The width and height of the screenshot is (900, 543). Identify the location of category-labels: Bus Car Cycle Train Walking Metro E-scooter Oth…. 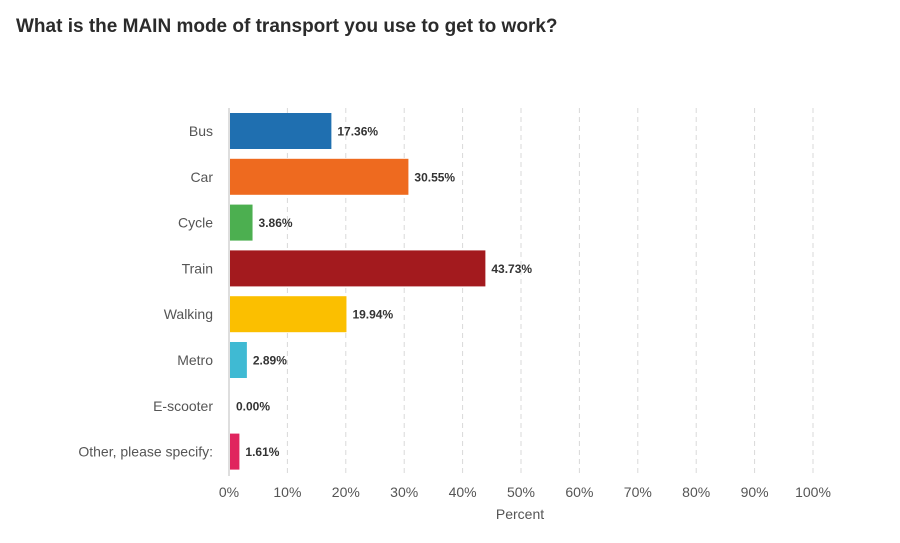
(145, 291).